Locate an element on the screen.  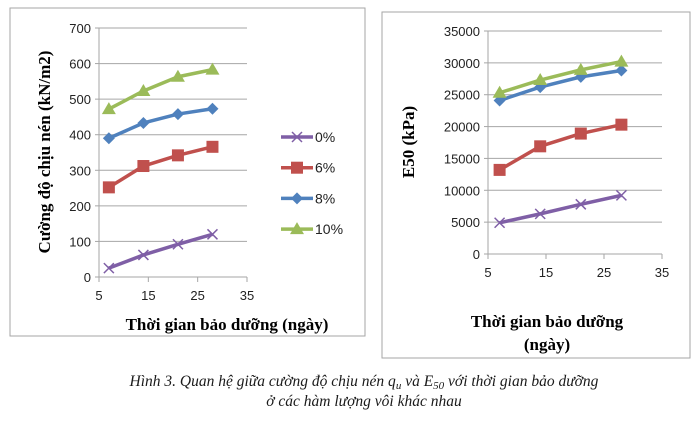
caption-line2: ở các hàm lượng vôi khác nhau is located at coordinates (364, 401).